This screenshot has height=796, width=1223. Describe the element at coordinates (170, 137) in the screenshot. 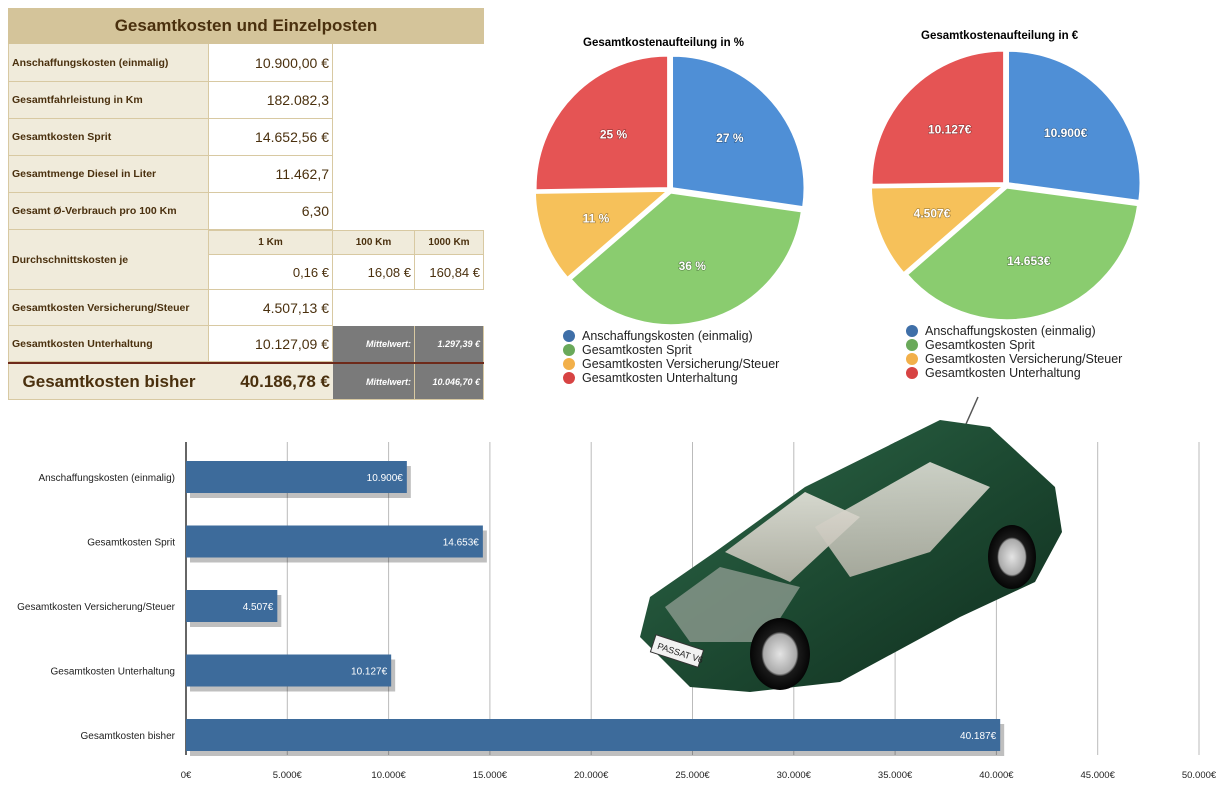

I see `table-row: Gesamtkosten Sprit 14.652,56 €` at that location.